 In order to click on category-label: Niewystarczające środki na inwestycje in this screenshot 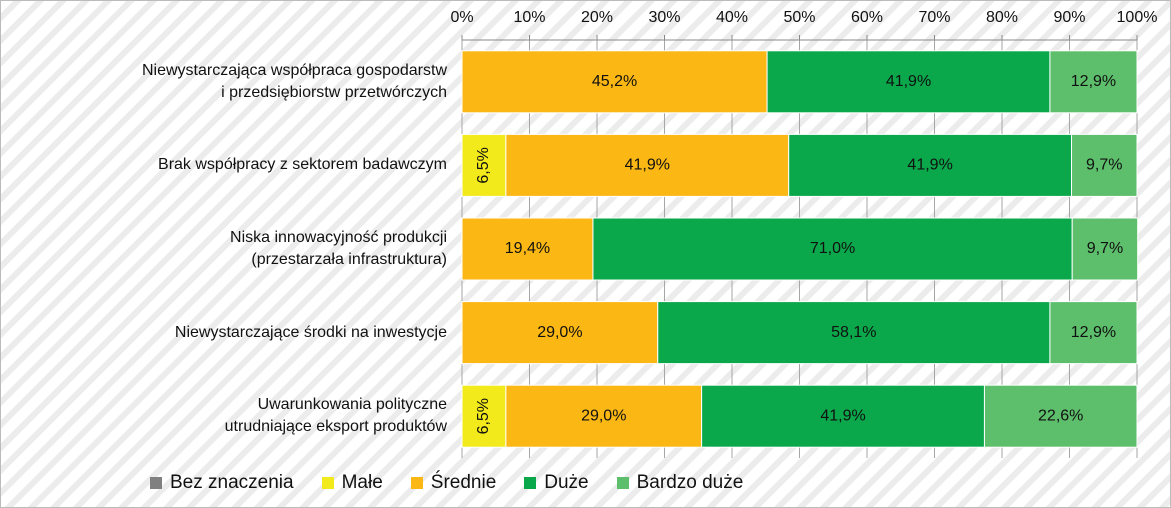, I will do `click(310, 332)`.